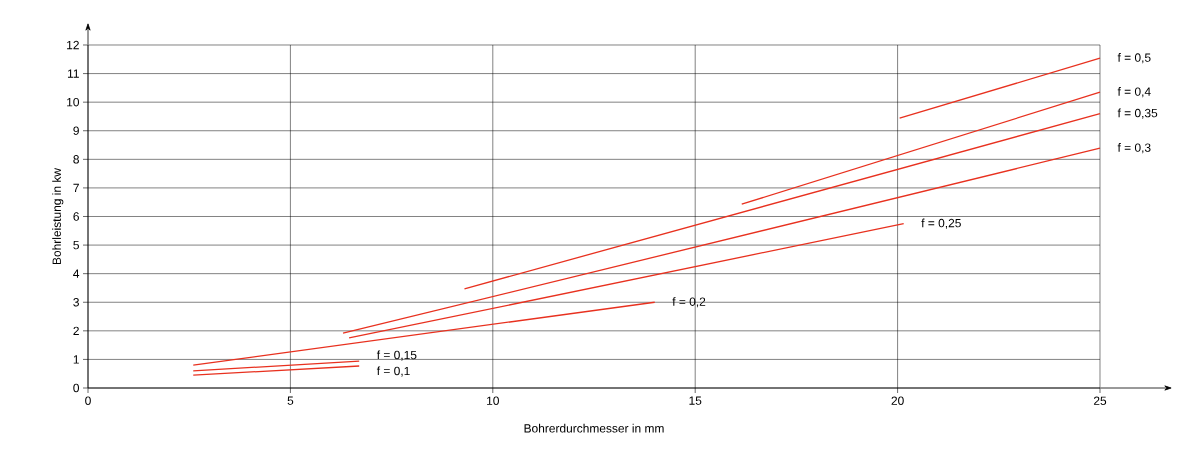 Image resolution: width=1188 pixels, height=459 pixels. What do you see at coordinates (594, 428) in the screenshot?
I see `x-axis-title: Bohrerdurchmesser in mm` at bounding box center [594, 428].